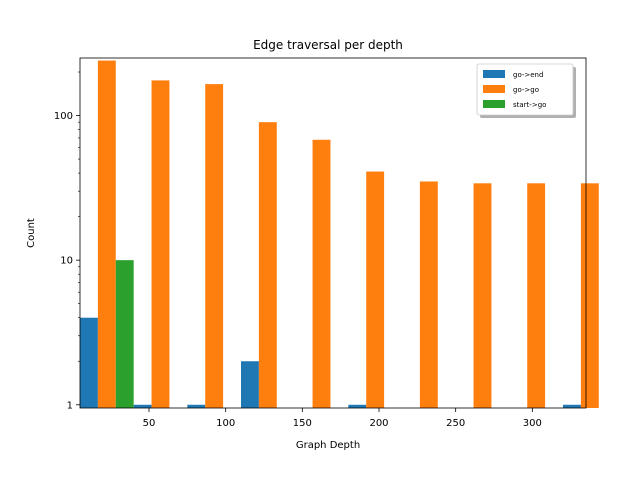  What do you see at coordinates (455, 423) in the screenshot?
I see `x-tick-label-250: 250` at bounding box center [455, 423].